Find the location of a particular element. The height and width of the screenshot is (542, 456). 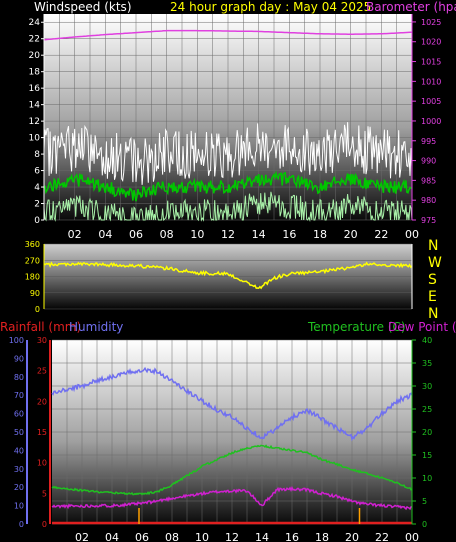

humidity-axis-label: Humidity is located at coordinates (96, 327).